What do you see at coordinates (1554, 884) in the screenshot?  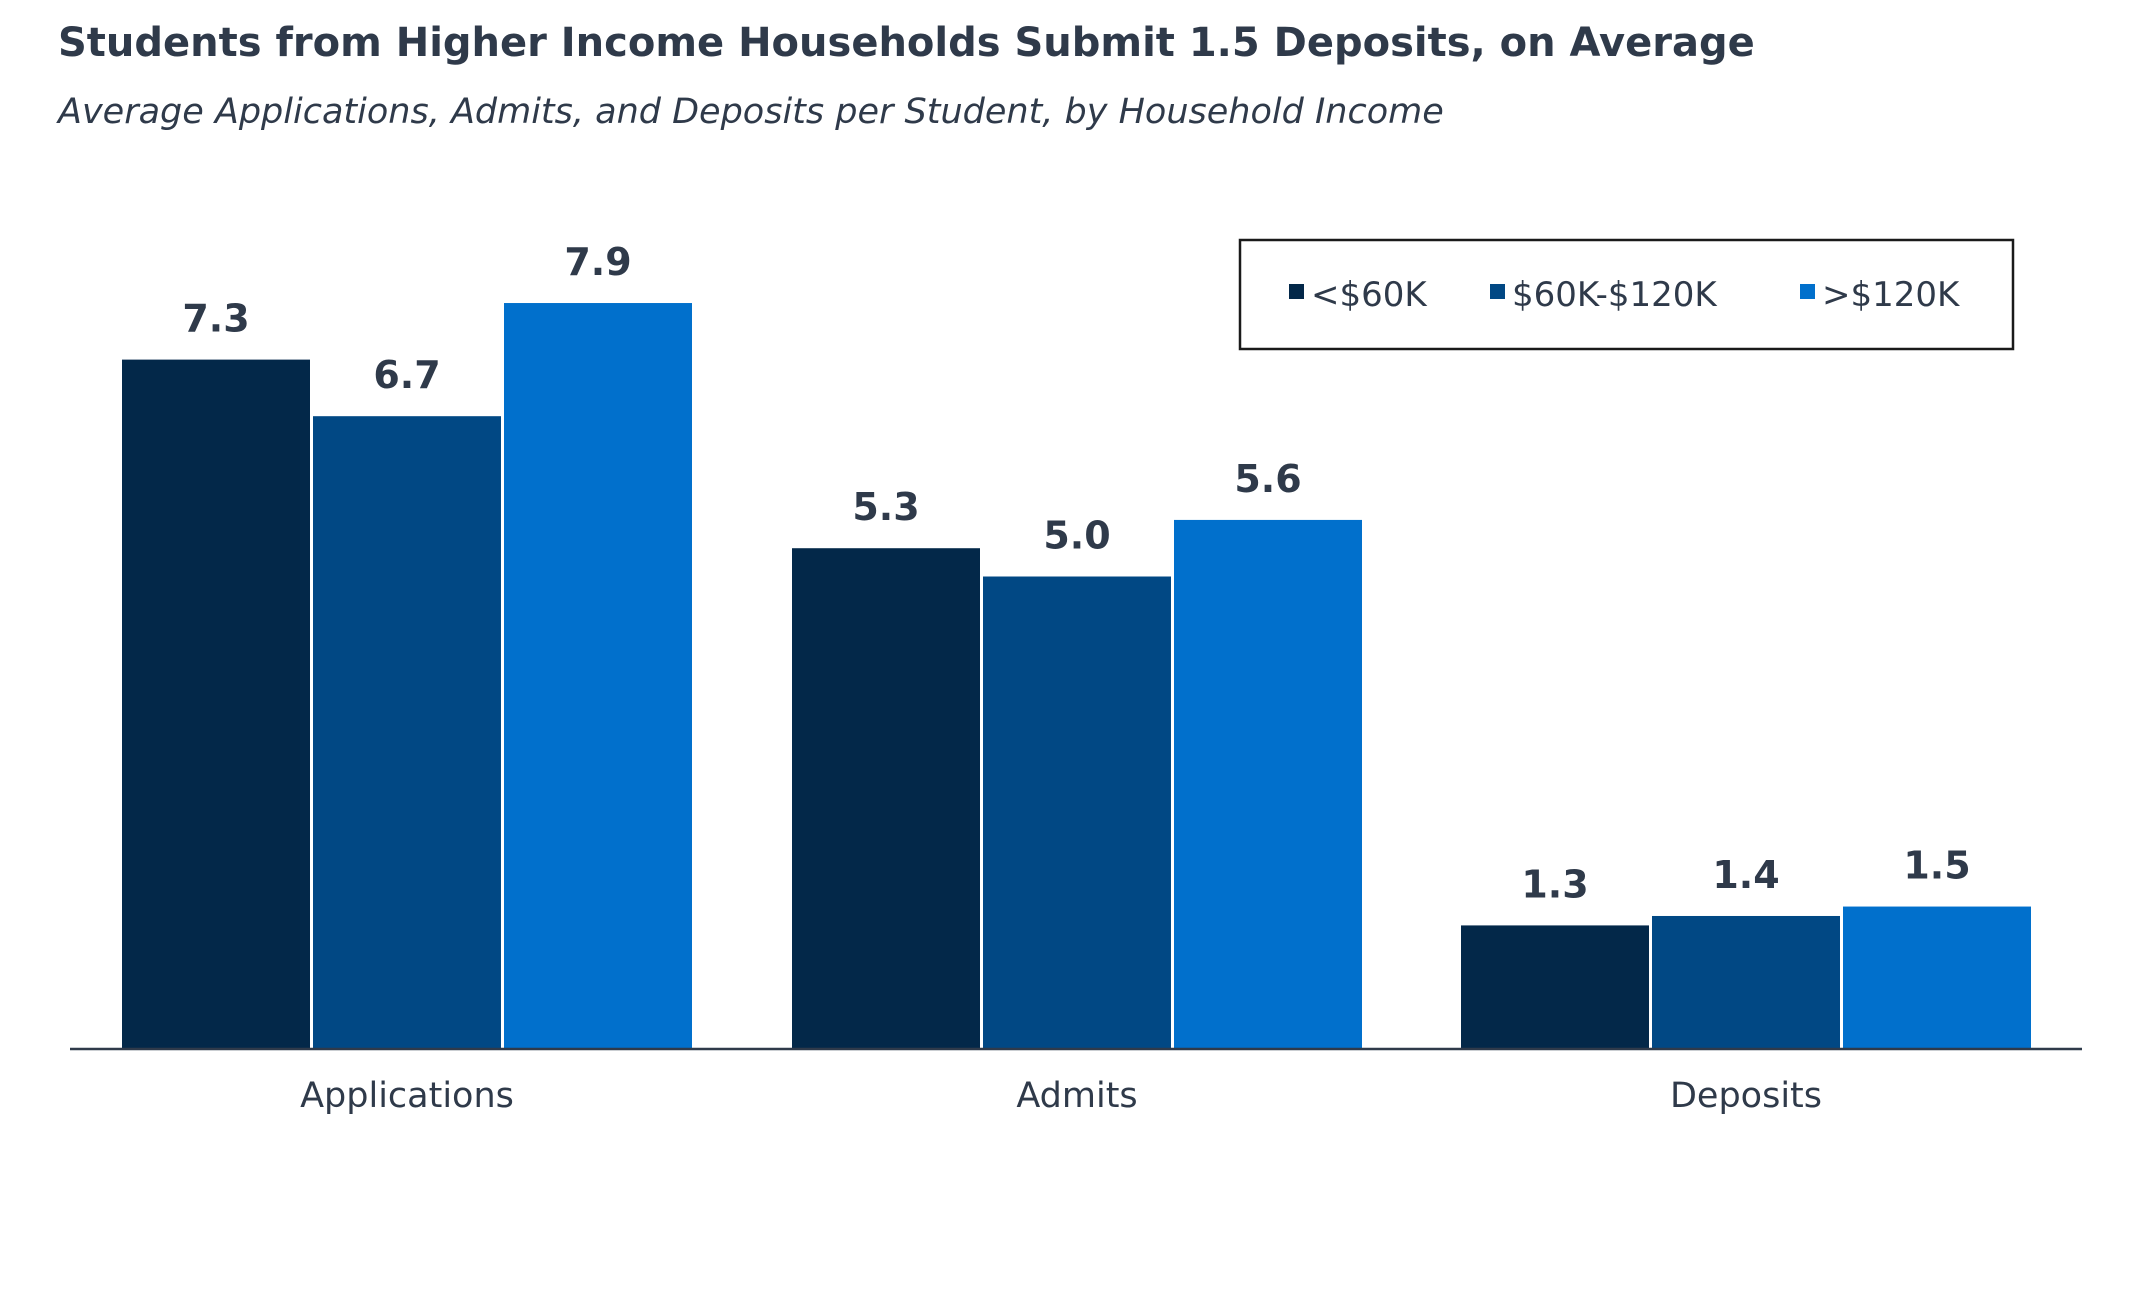 I see `data-label-deposits-series-1: 1.3` at bounding box center [1554, 884].